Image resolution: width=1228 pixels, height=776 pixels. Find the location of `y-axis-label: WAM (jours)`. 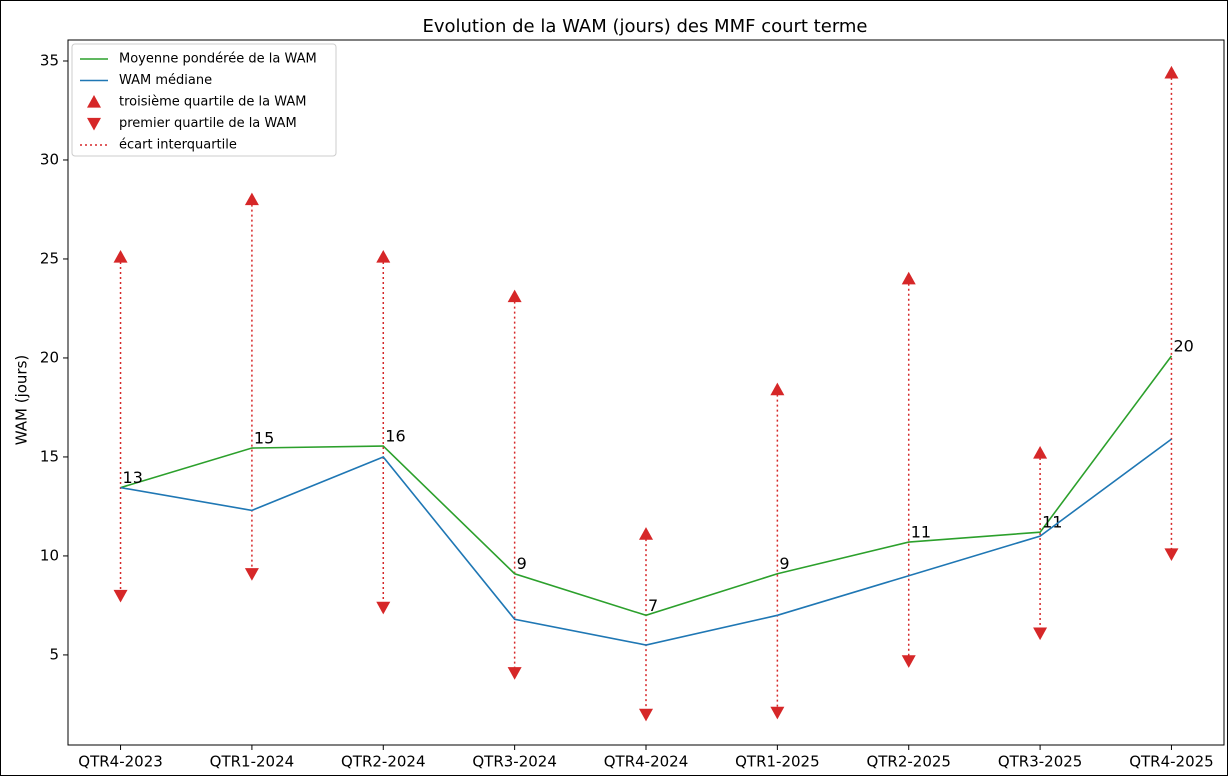

y-axis-label: WAM (jours) is located at coordinates (22, 400).